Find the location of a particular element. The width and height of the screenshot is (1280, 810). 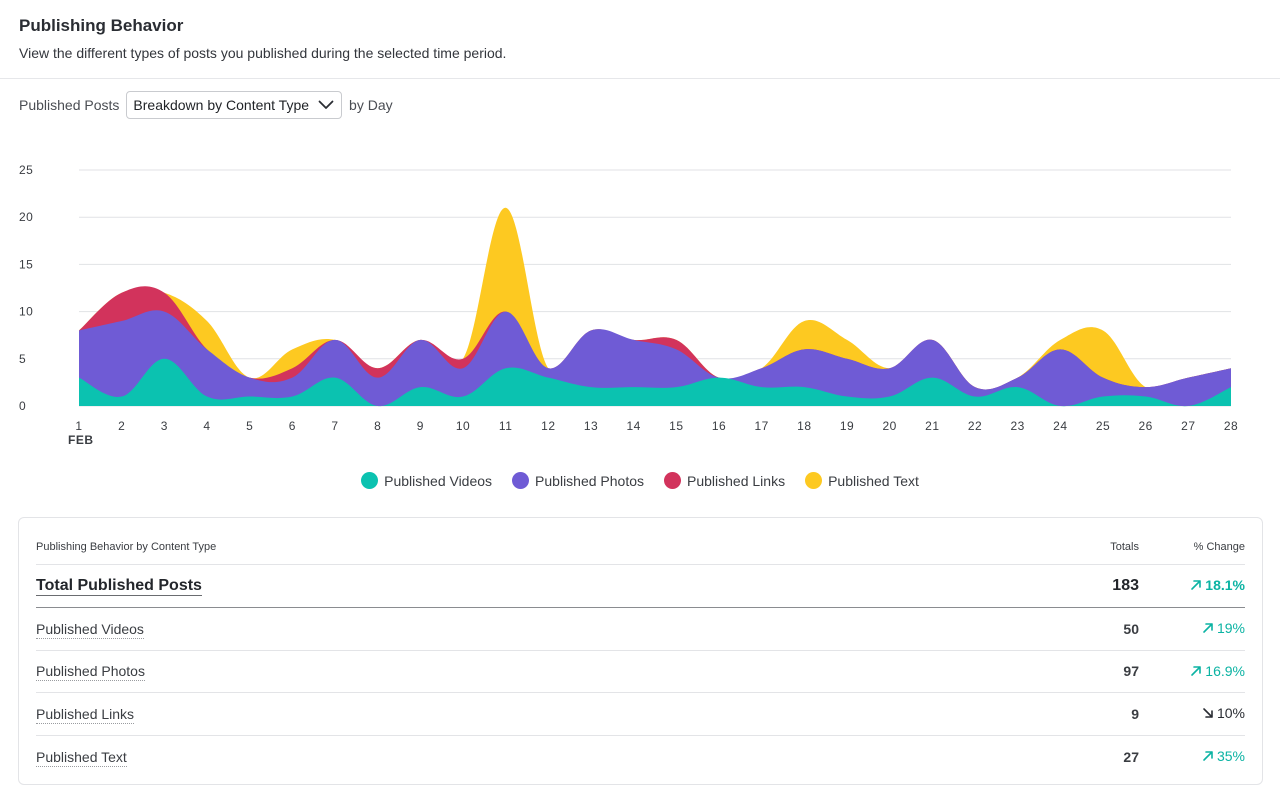

table-row: Published Videos 50 19% is located at coordinates (640, 629).